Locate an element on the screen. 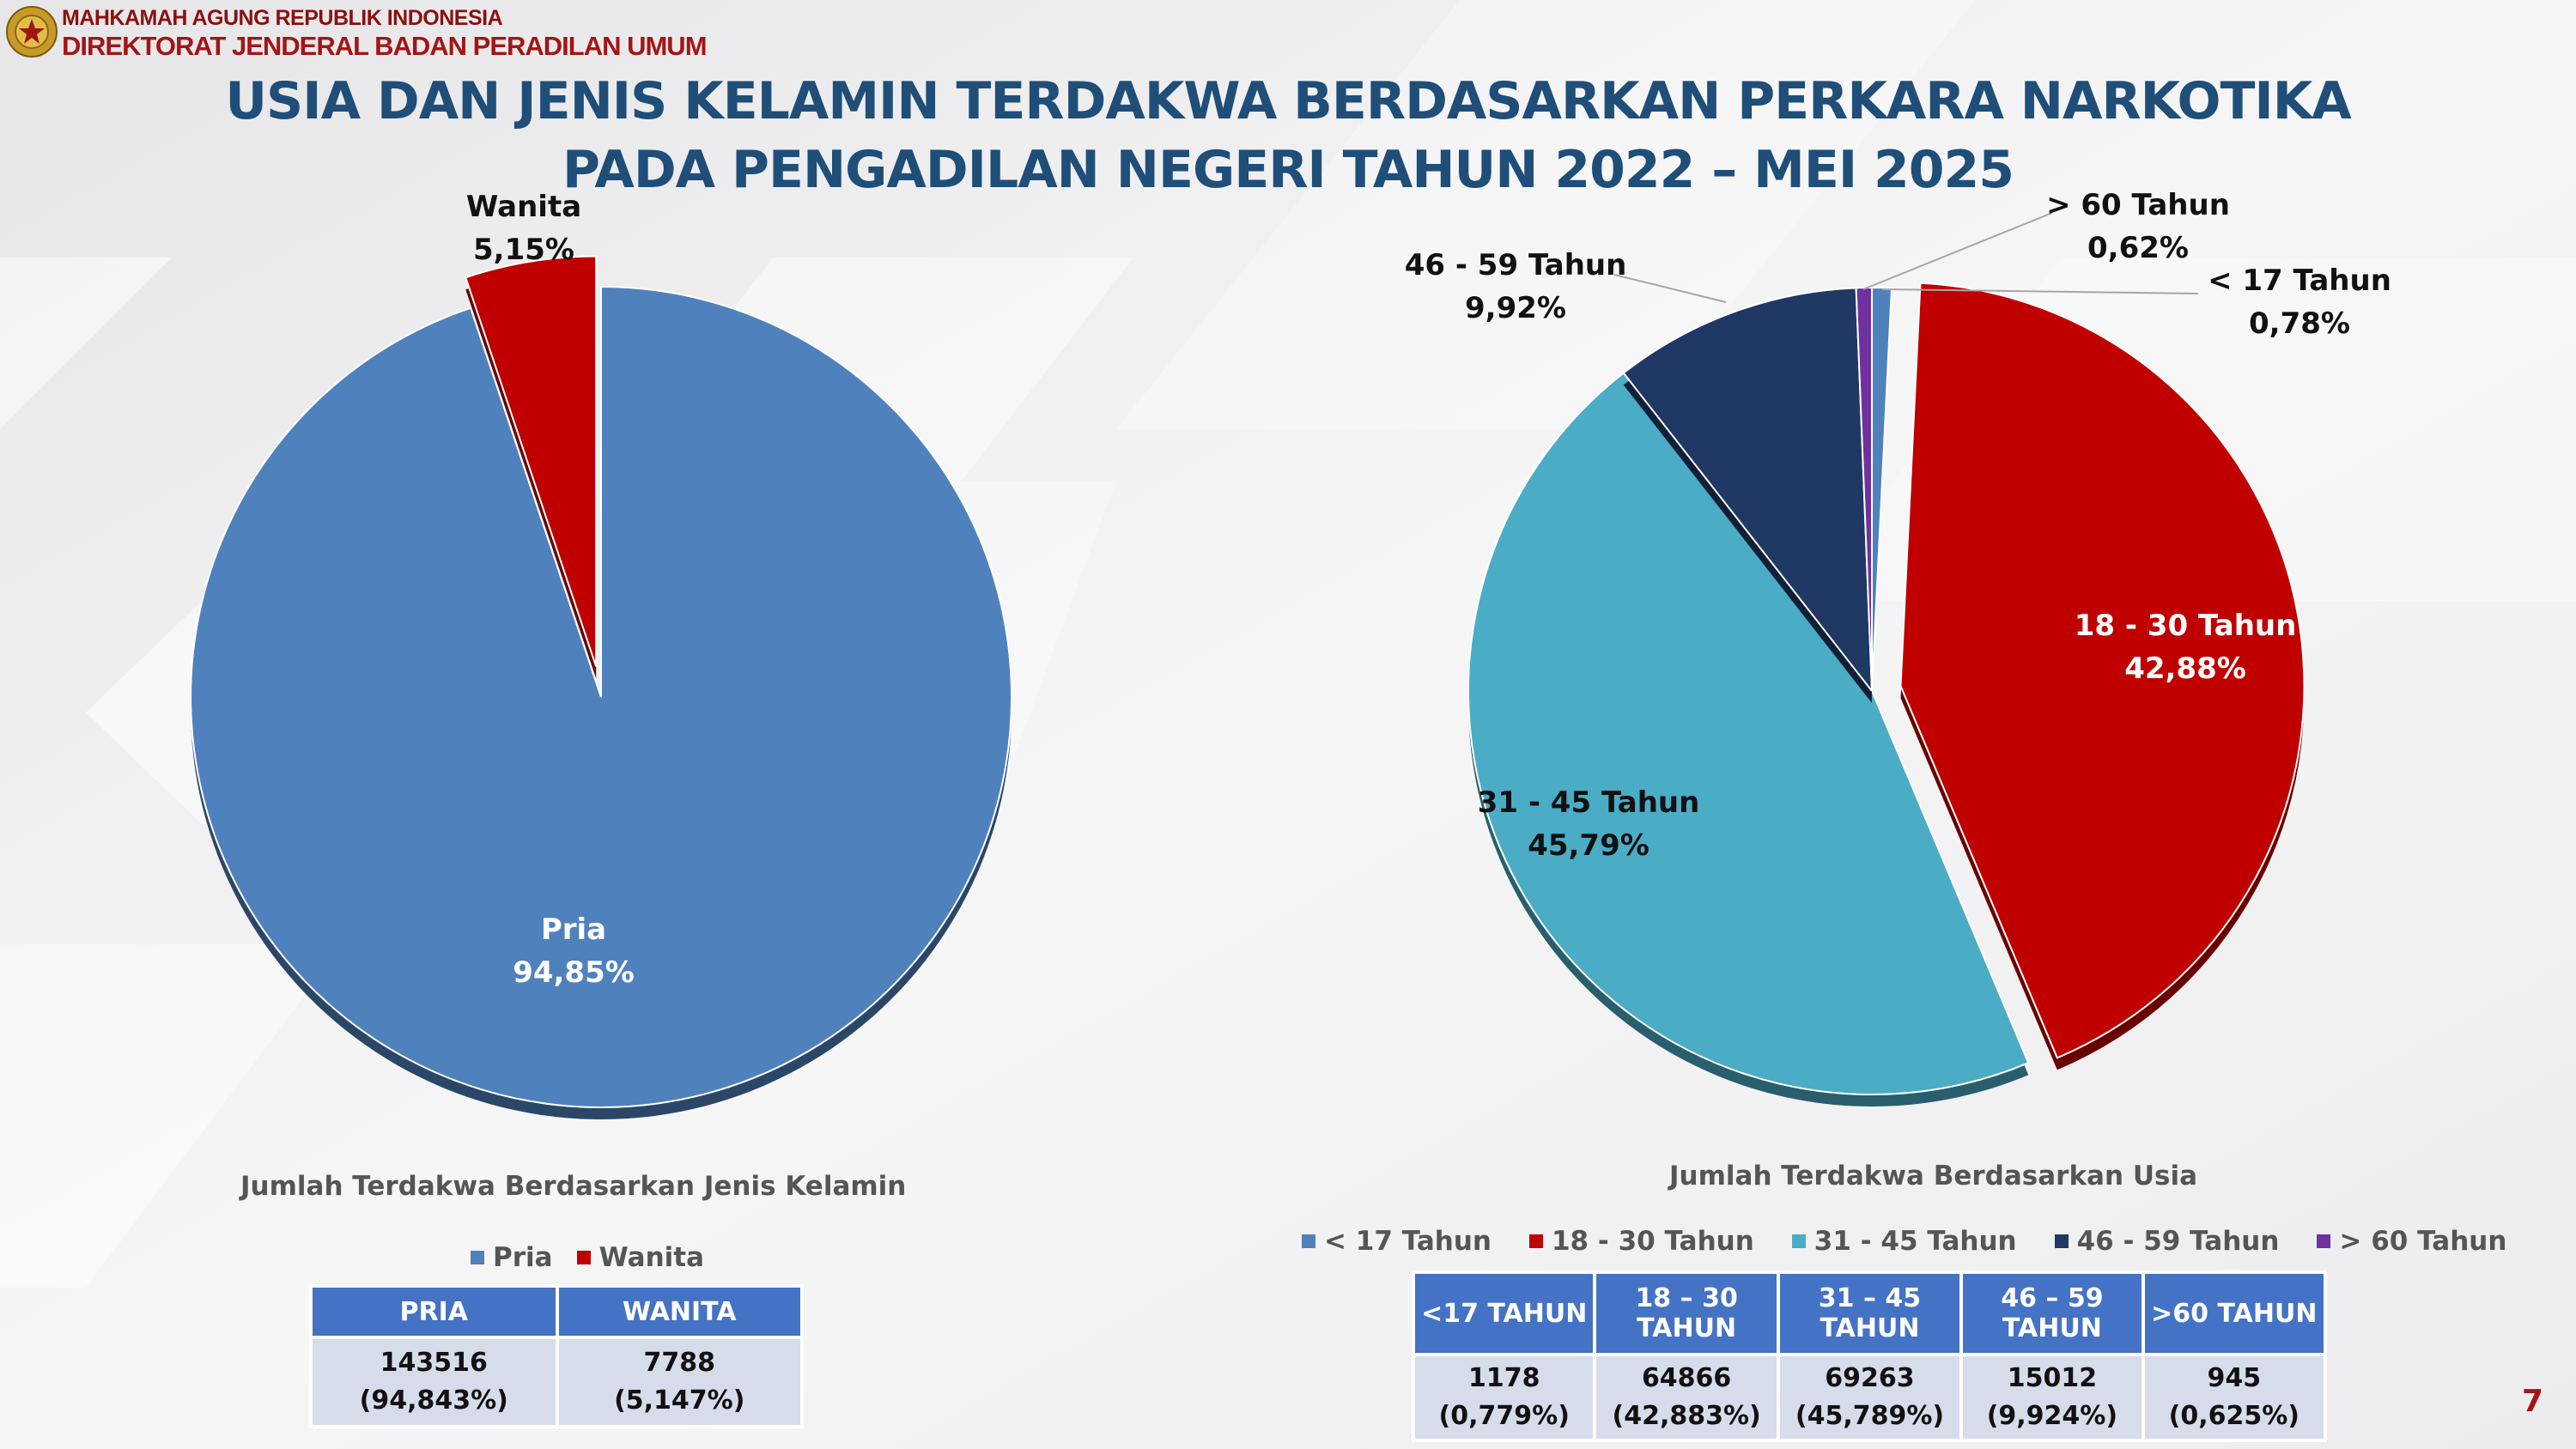  percent-31-45: (45,789%) is located at coordinates (1870, 1416).